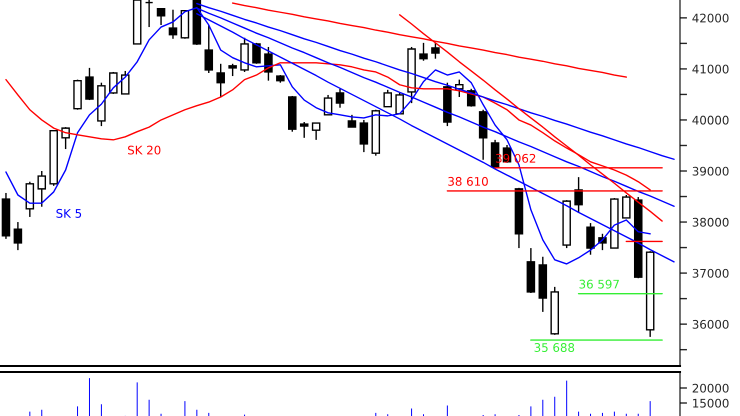 This screenshot has width=740, height=416. What do you see at coordinates (468, 181) in the screenshot?
I see `series-label: 38 610` at bounding box center [468, 181].